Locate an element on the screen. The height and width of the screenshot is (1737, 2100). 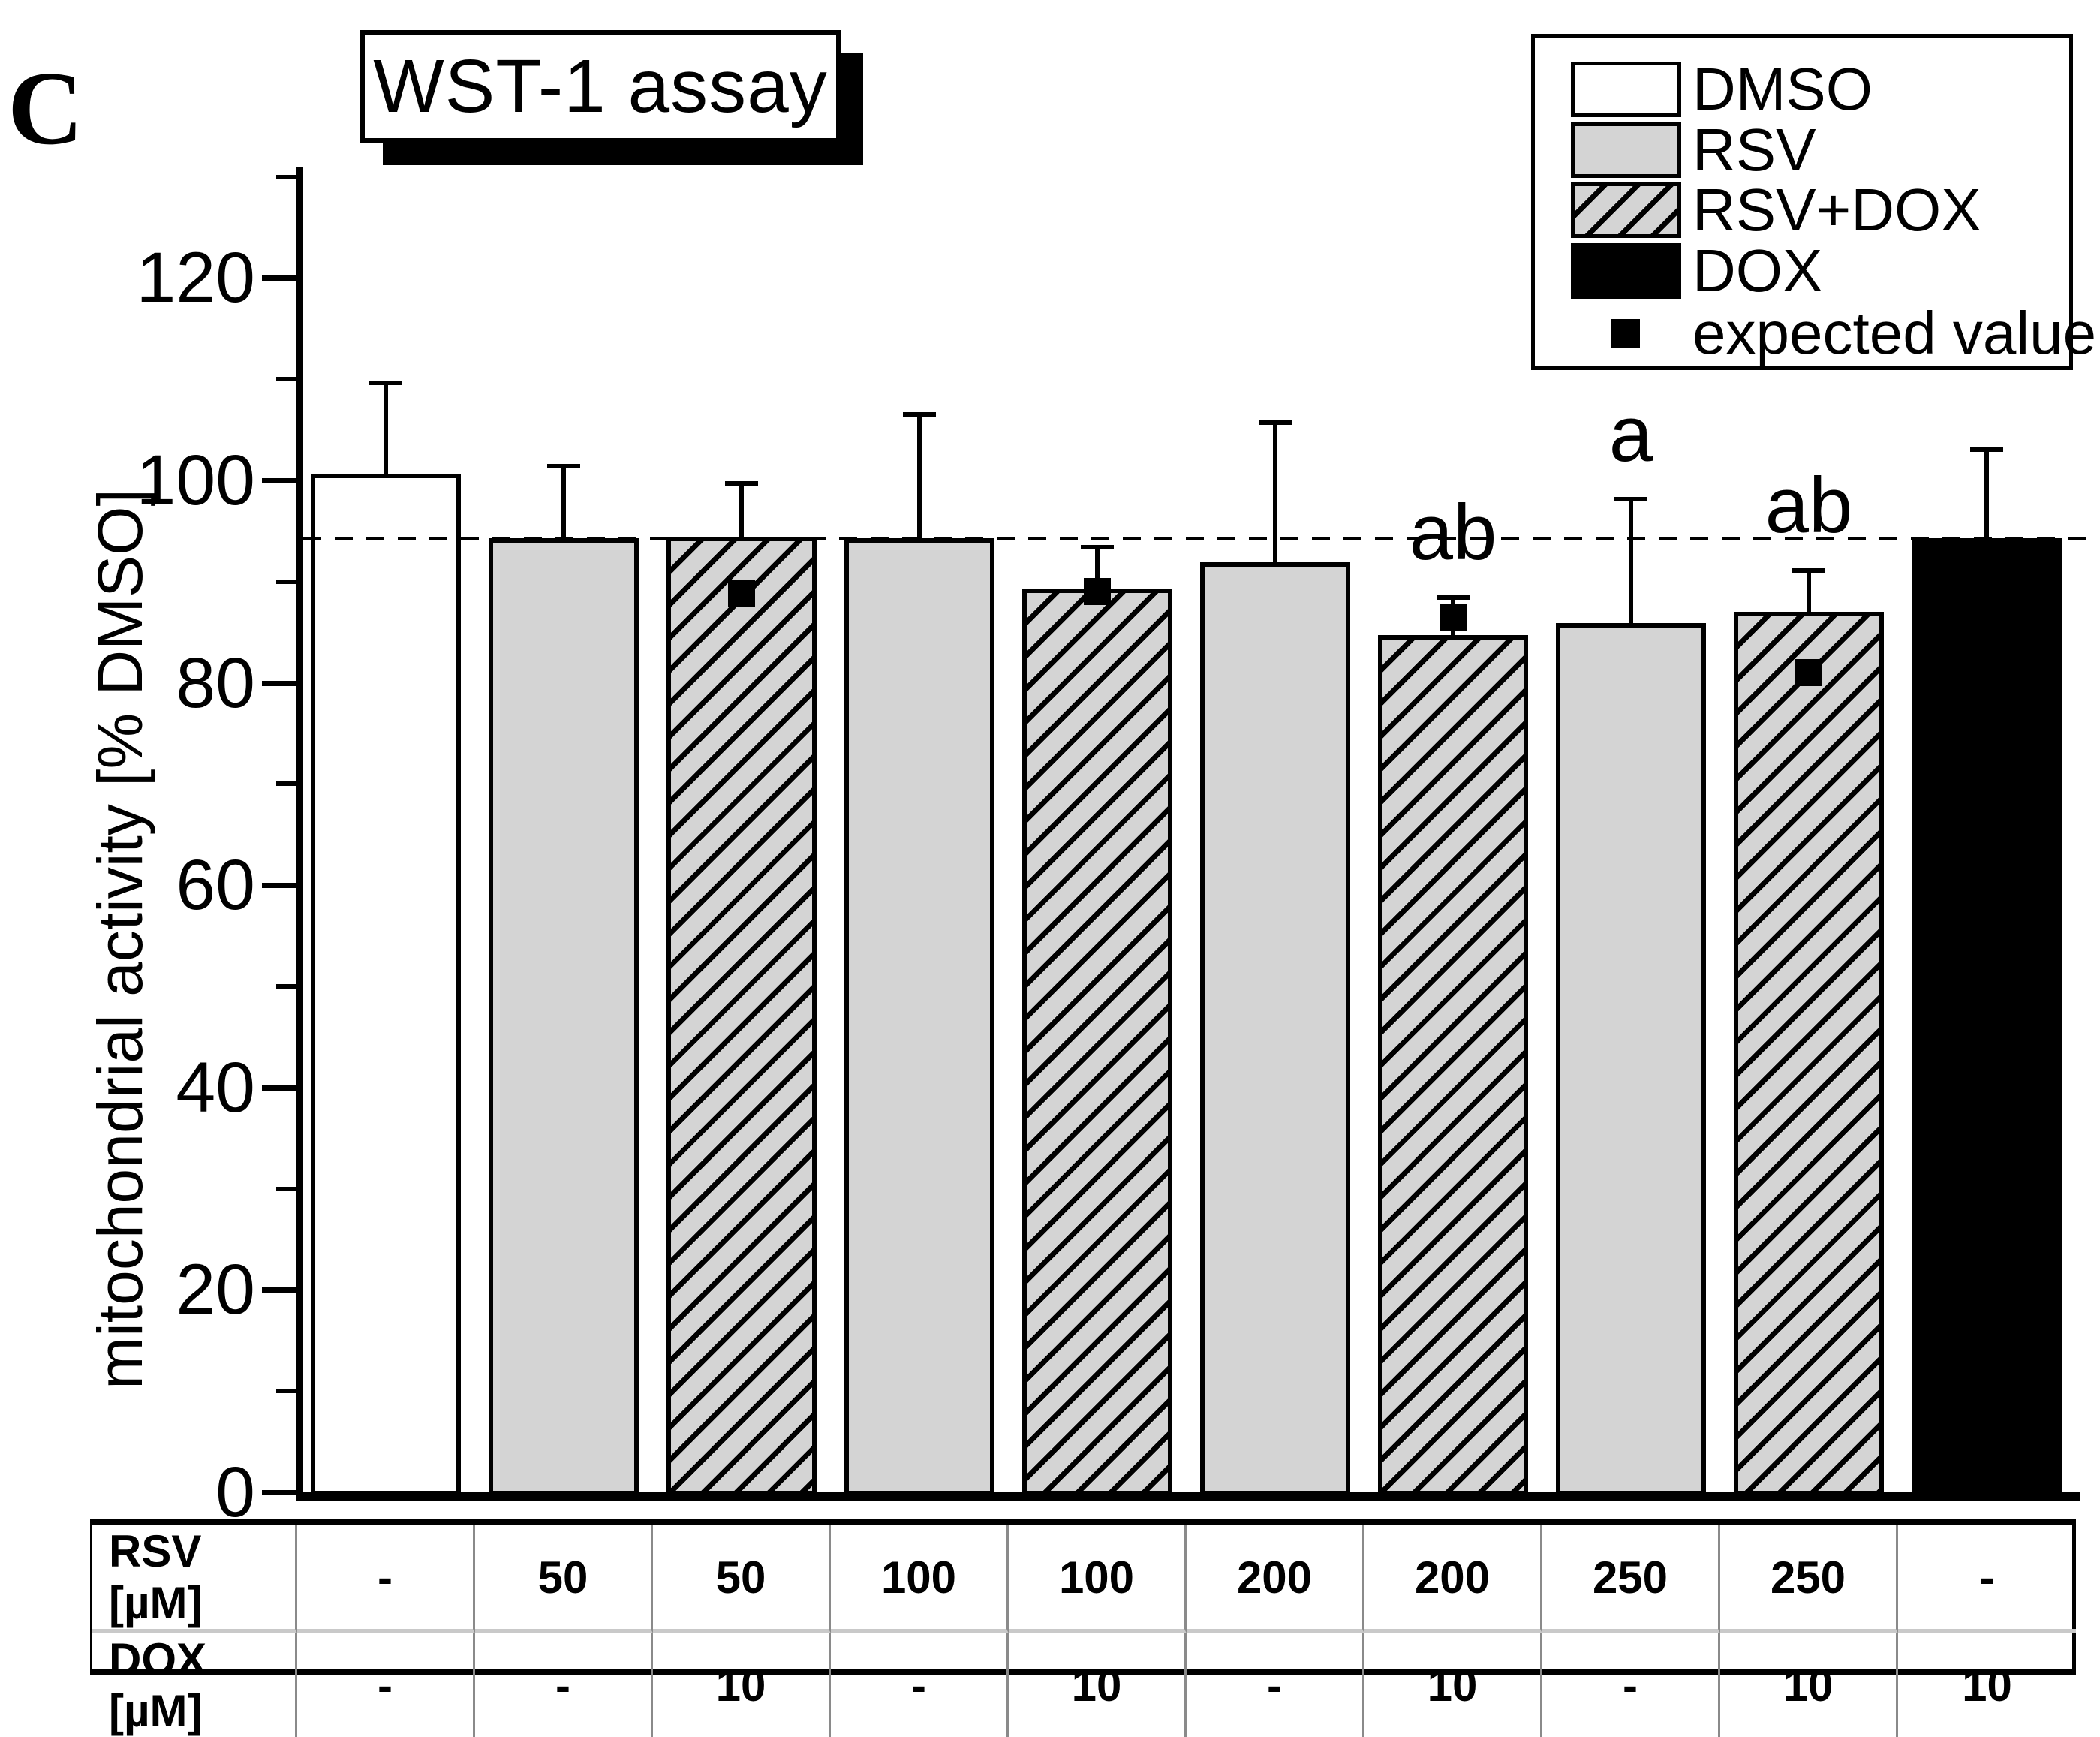
chart-title: WST-1 assay is located at coordinates (601, 86).